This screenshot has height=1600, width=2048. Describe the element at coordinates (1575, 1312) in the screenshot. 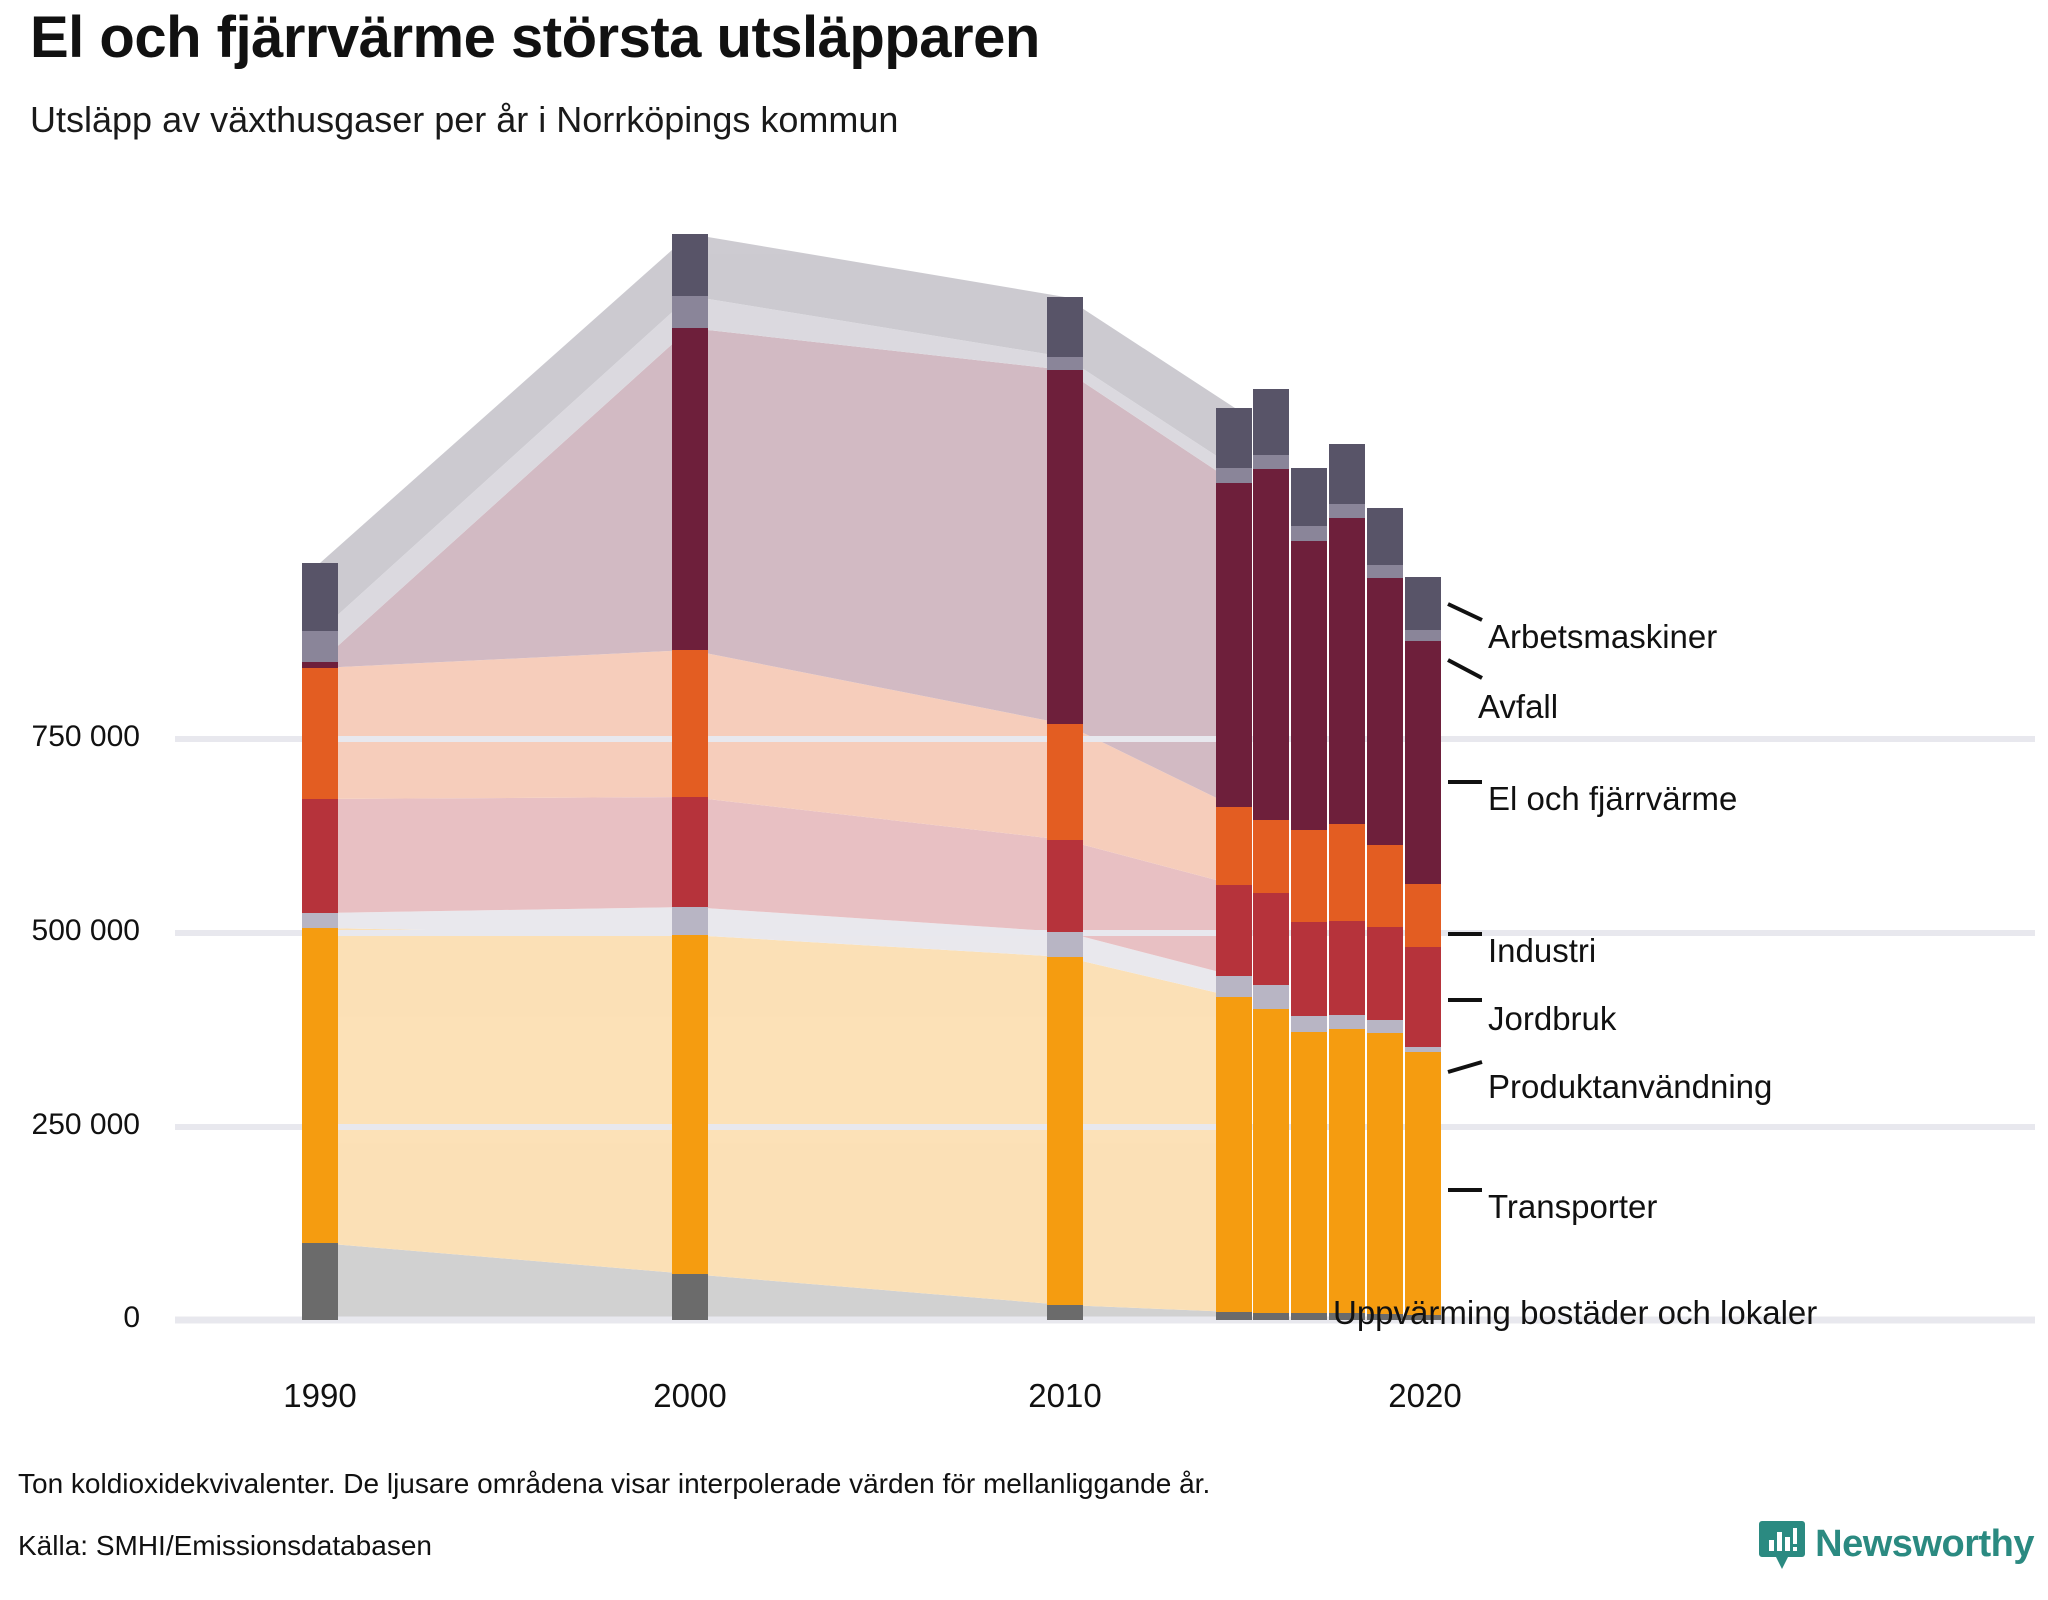

I see `series-label-uppvarmning: Uppvärming bostäder och lokaler` at that location.